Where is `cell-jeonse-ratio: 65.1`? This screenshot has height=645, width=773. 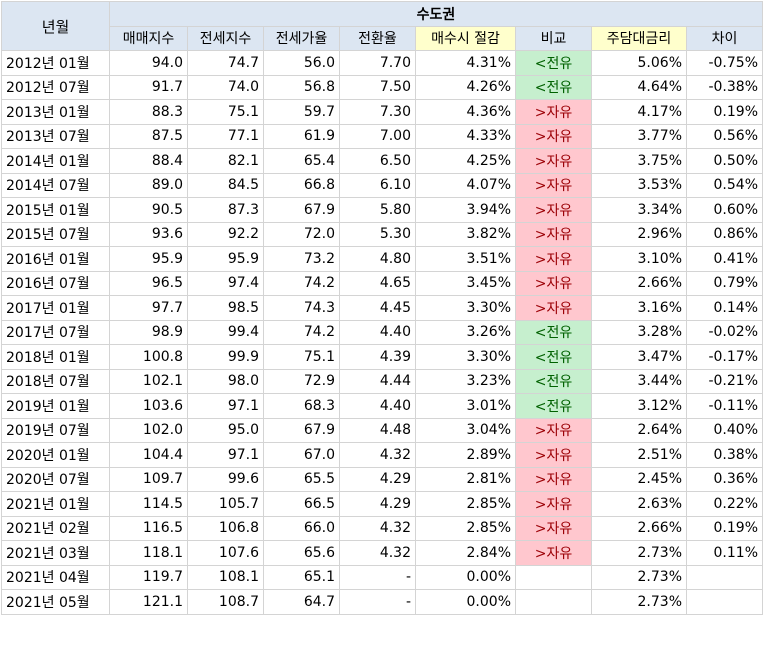
cell-jeonse-ratio: 65.1 is located at coordinates (301, 577).